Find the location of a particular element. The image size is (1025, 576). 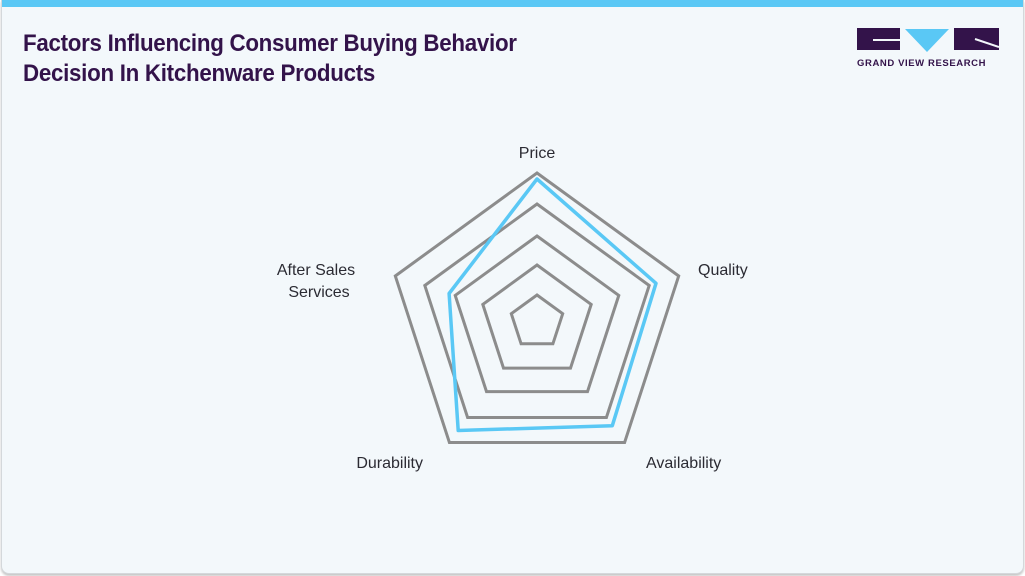

axis-label-price: Price is located at coordinates (537, 153).